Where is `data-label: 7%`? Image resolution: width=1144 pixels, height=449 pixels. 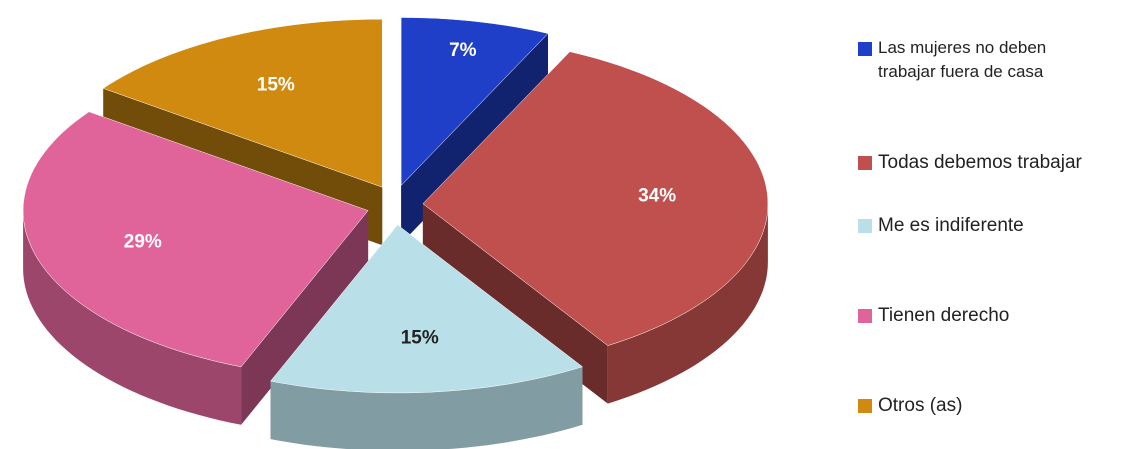
data-label: 7% is located at coordinates (463, 50).